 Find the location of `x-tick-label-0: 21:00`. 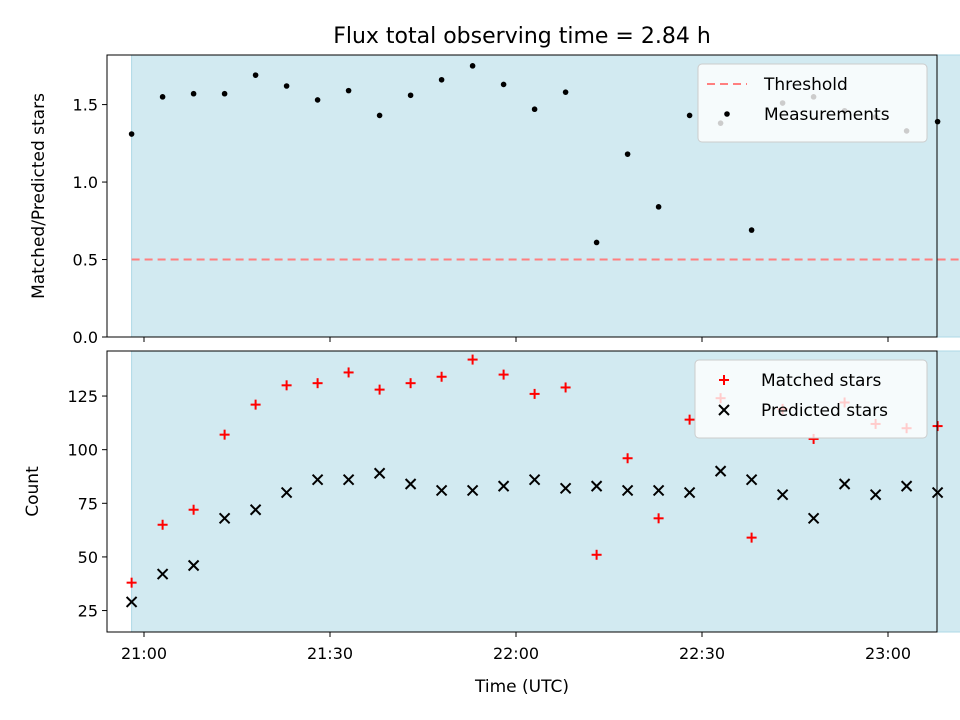

x-tick-label-0: 21:00 is located at coordinates (144, 653).